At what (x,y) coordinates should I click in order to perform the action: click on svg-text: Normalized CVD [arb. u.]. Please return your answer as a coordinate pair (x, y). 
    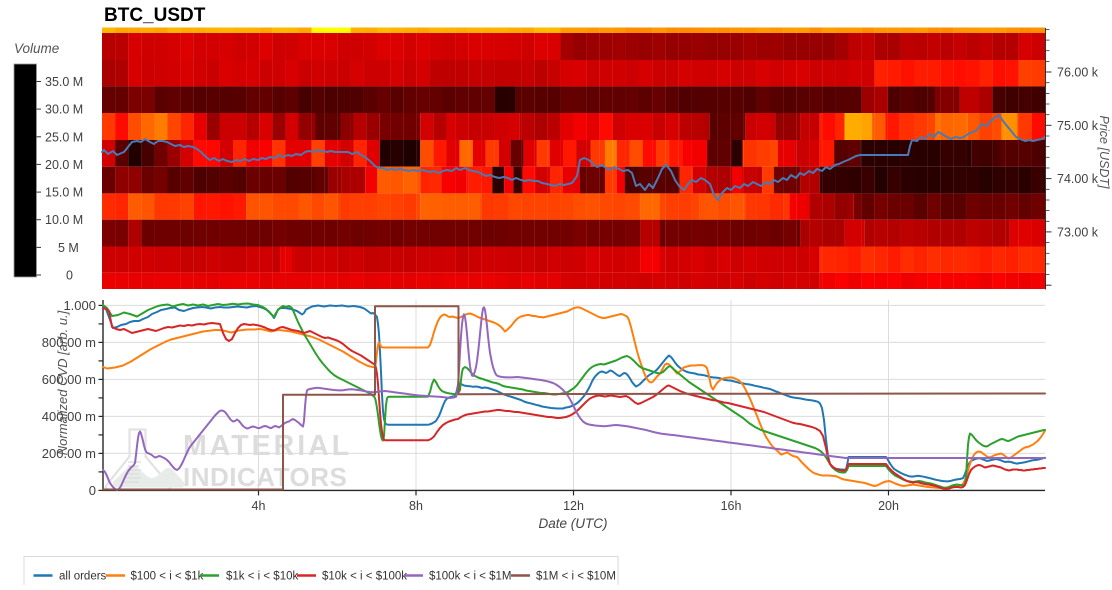
    Looking at the image, I should click on (62, 382).